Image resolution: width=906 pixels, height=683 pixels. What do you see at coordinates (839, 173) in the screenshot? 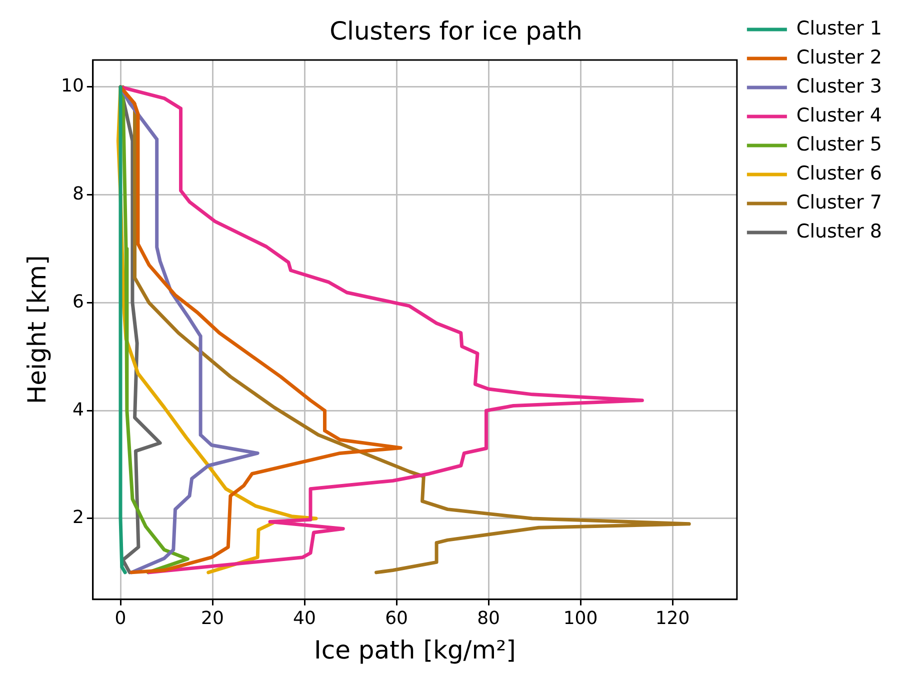
I see `legend-label: Cluster 6` at bounding box center [839, 173].